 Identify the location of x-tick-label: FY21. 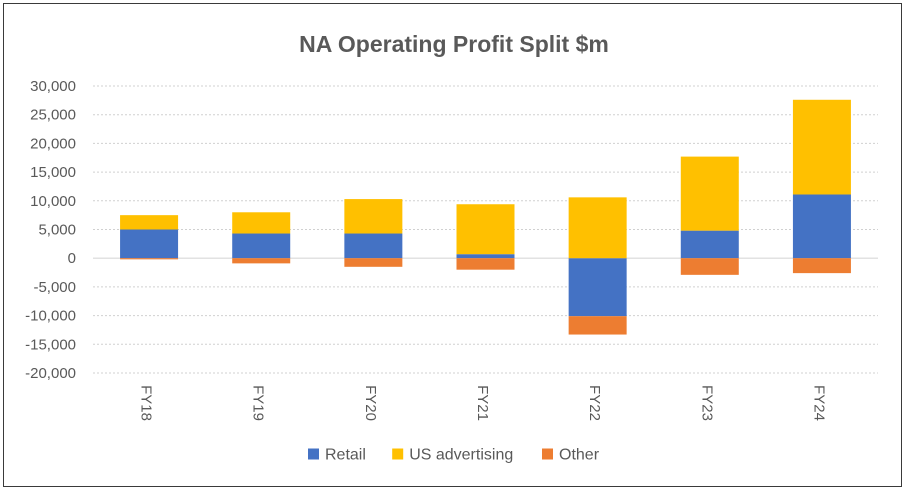
(482, 403).